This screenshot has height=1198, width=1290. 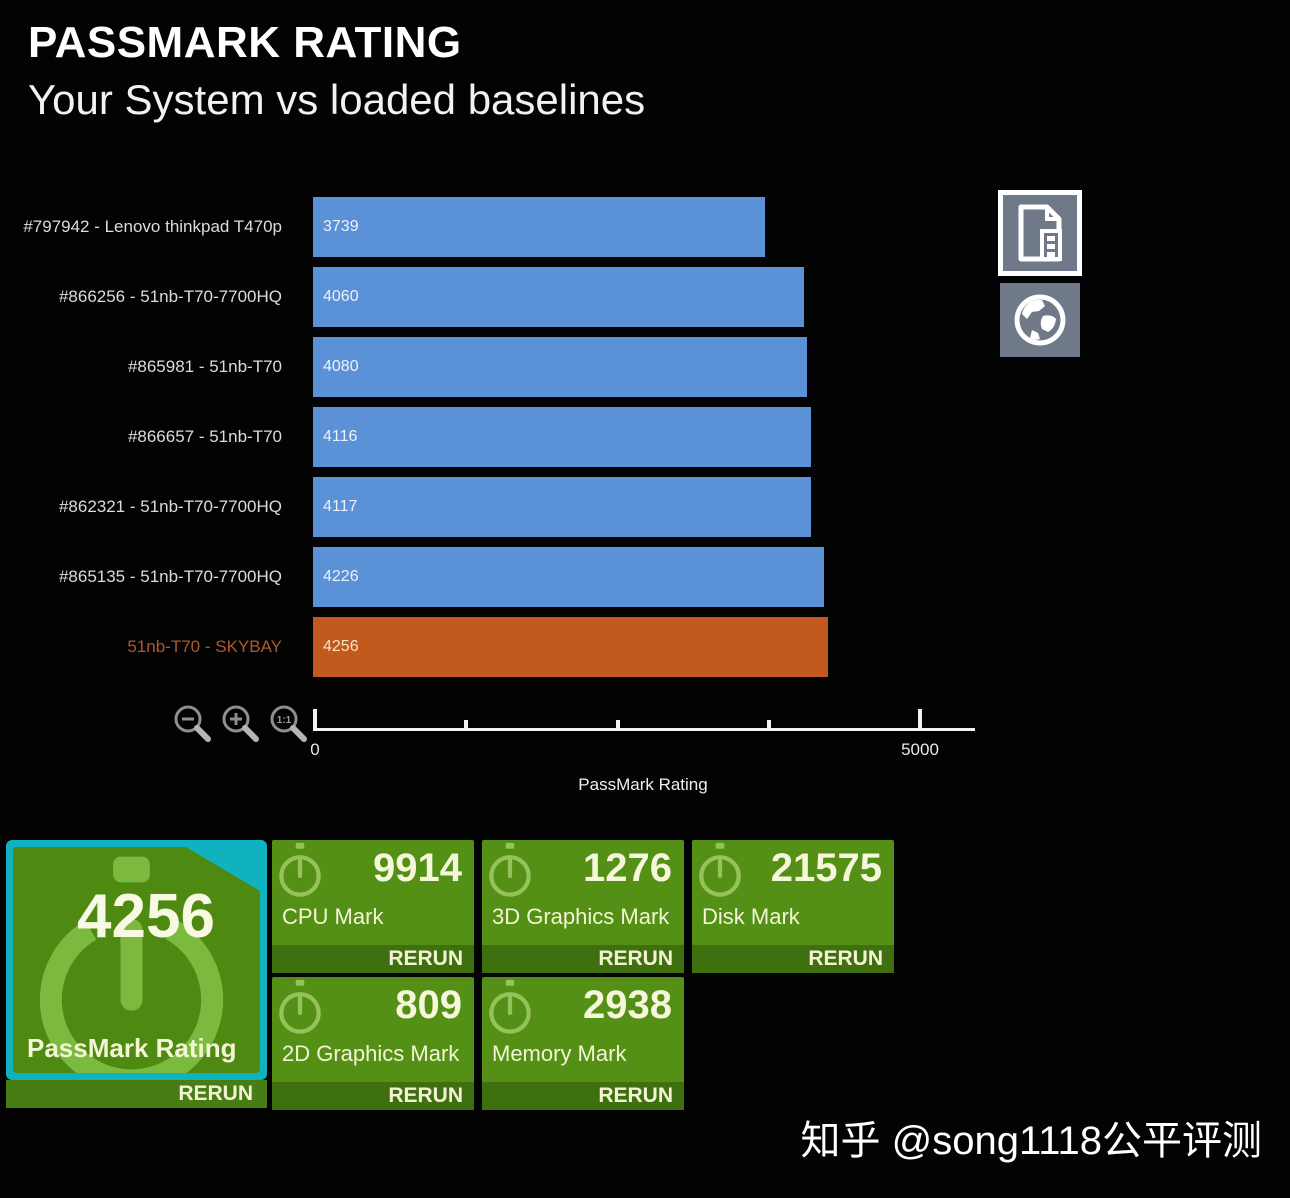 What do you see at coordinates (204, 436) in the screenshot?
I see `baseline-label: #866657 - 51nb-T70` at bounding box center [204, 436].